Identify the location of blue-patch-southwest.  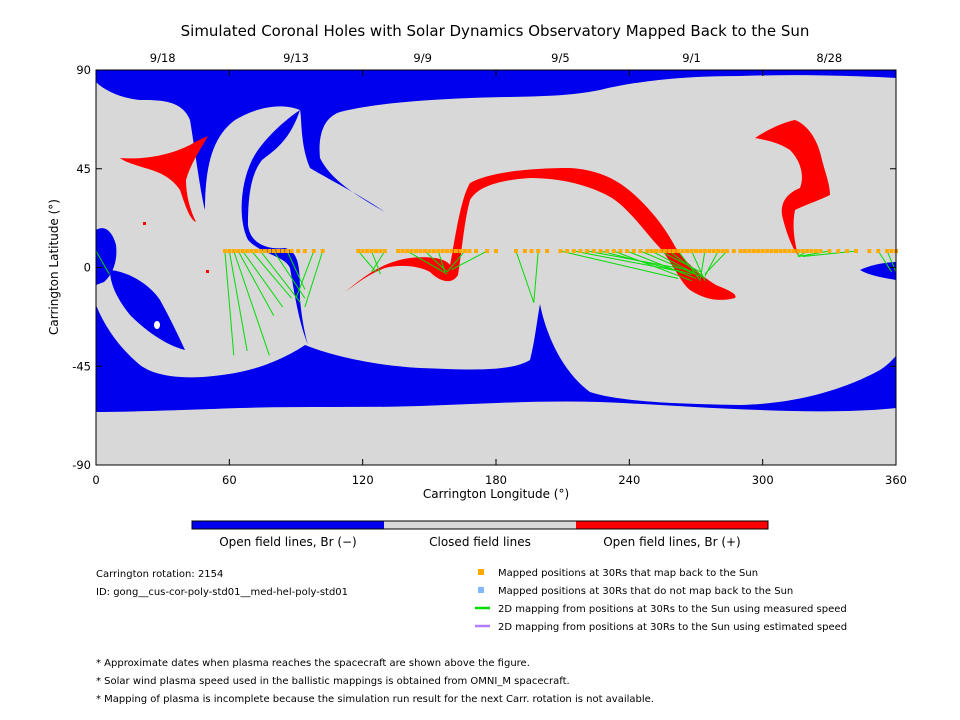
(147, 310).